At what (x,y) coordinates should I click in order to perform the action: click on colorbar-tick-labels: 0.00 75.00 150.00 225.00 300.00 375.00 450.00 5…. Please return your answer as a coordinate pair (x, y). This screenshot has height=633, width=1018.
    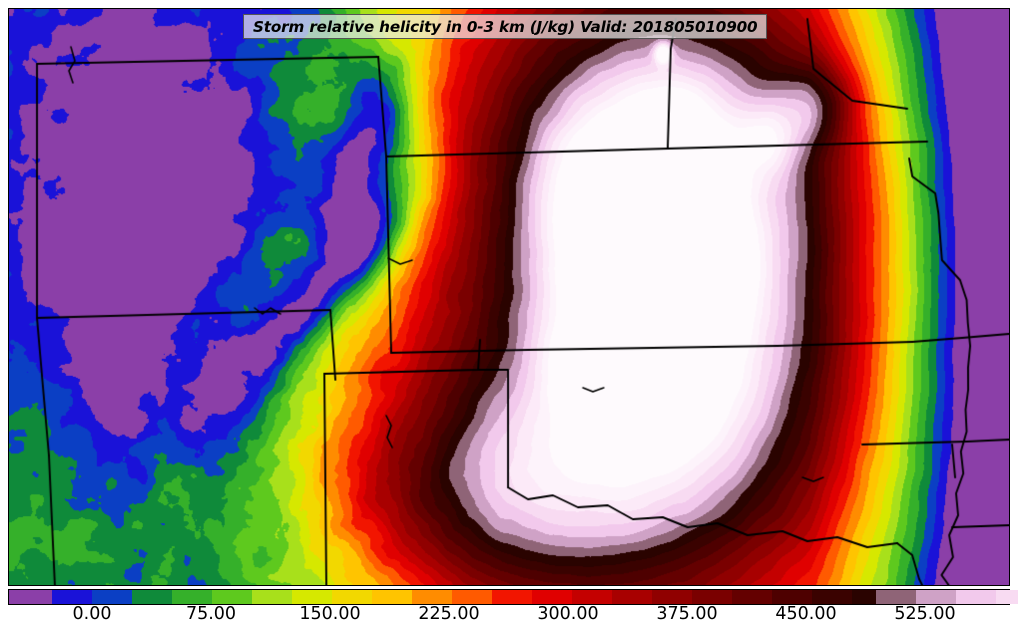
    Looking at the image, I should click on (509, 617).